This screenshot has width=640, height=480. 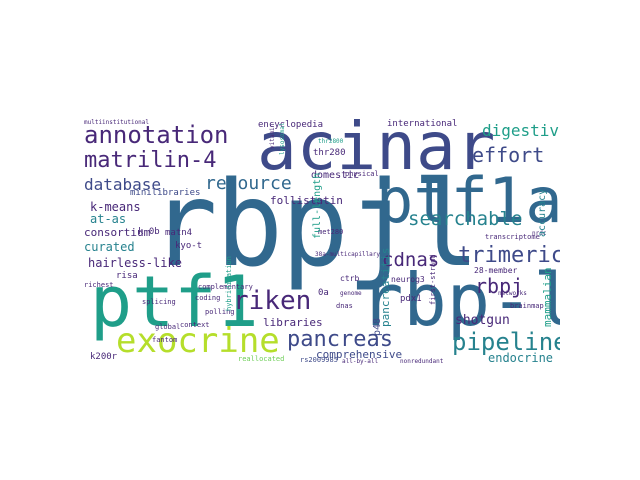 I want to click on word-hairless-like: hairless-like, so click(x=135, y=263).